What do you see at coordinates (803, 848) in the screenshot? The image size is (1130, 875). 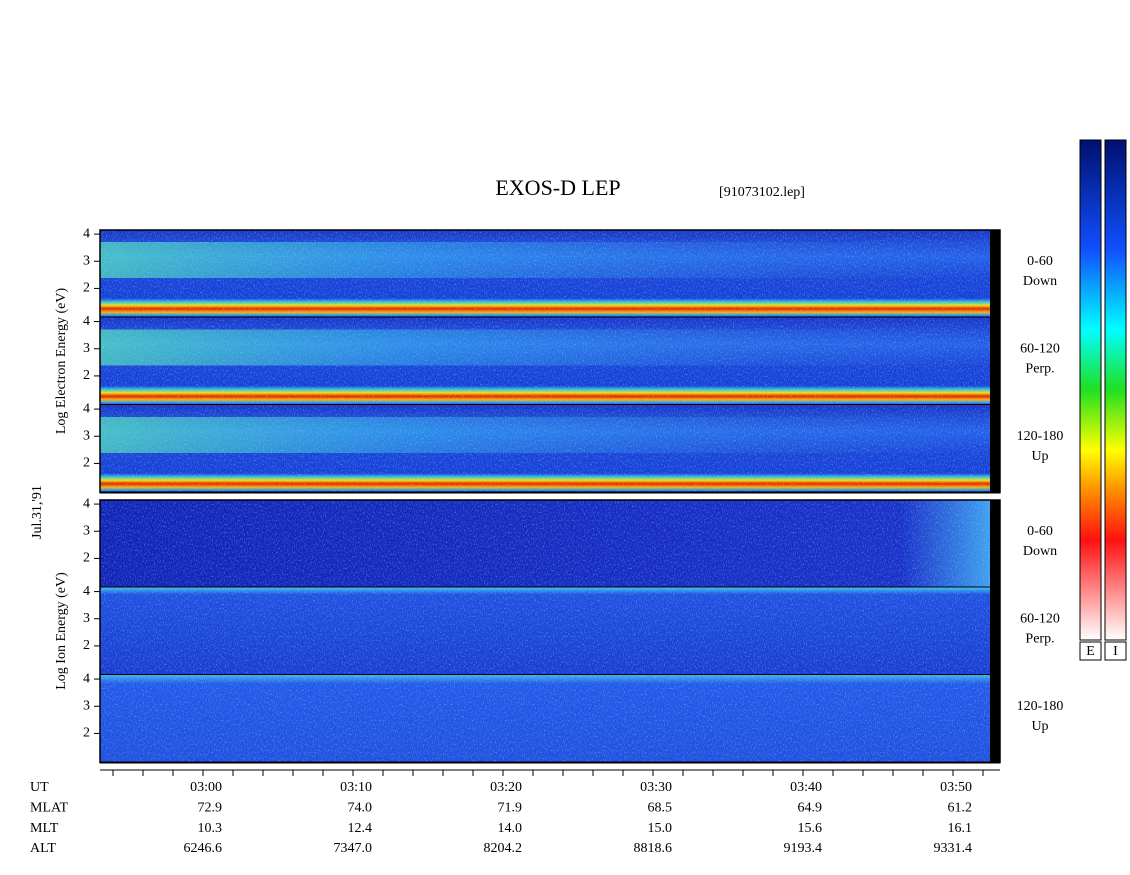 I see `row-value: 9193.4` at bounding box center [803, 848].